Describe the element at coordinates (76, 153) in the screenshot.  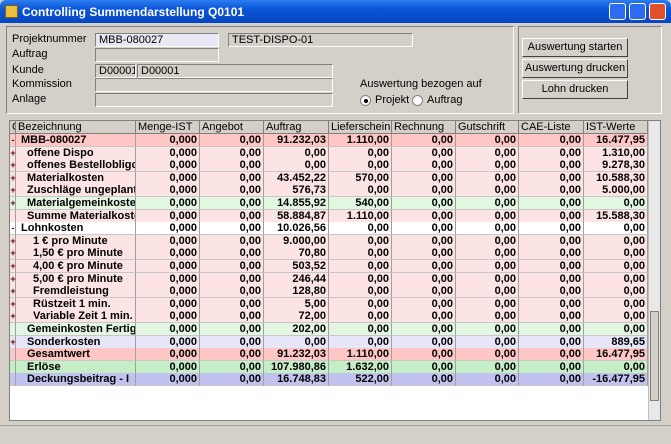
I see `row-label: offene Dispo` at that location.